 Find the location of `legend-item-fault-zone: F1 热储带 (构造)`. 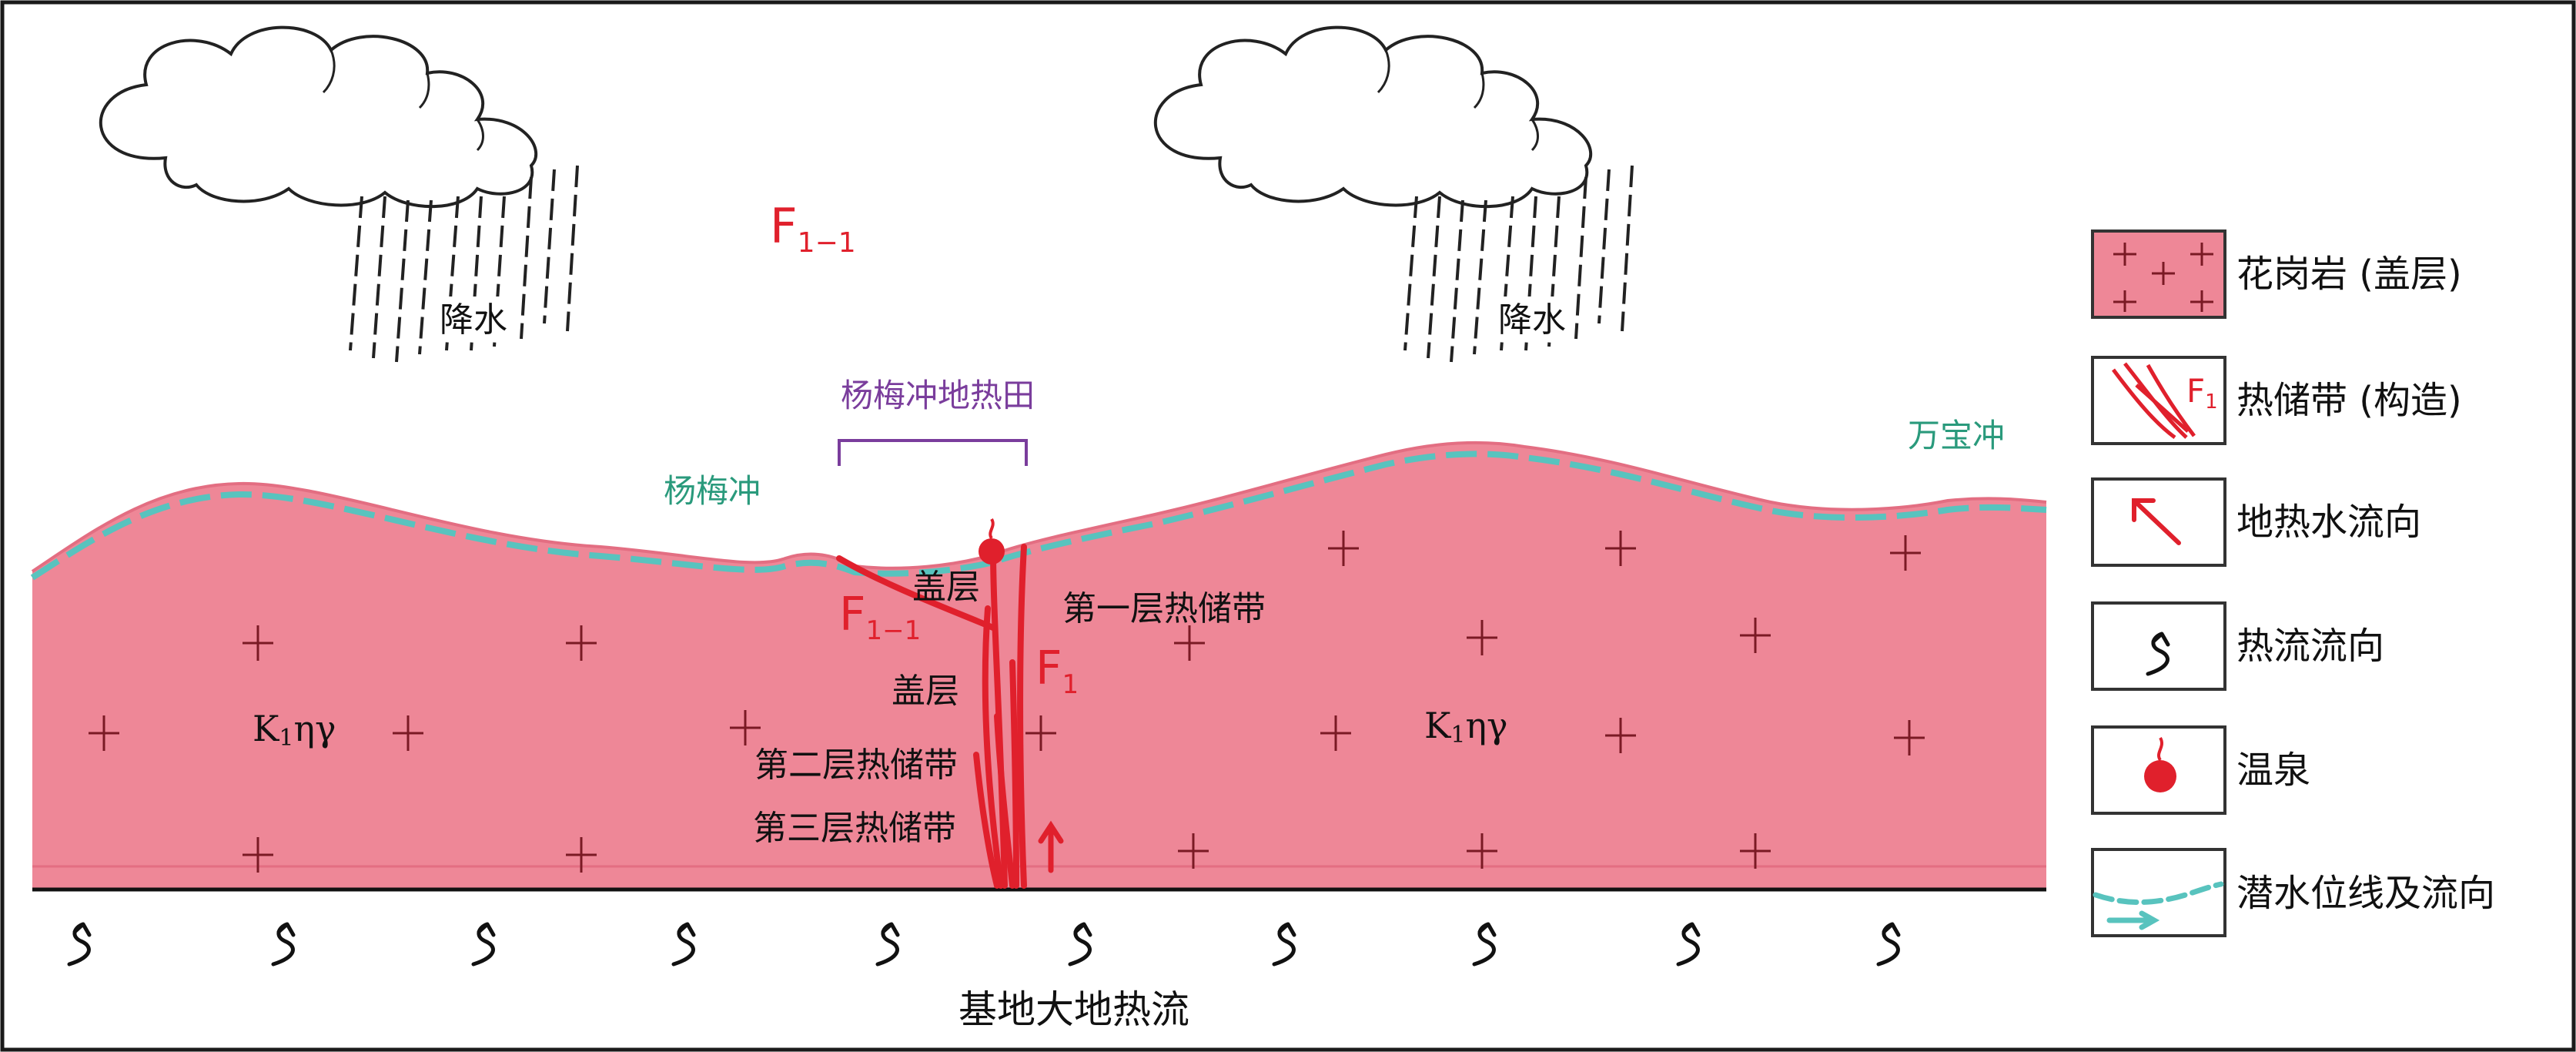

legend-item-fault-zone: F1 热储带 (构造) is located at coordinates (2276, 400).